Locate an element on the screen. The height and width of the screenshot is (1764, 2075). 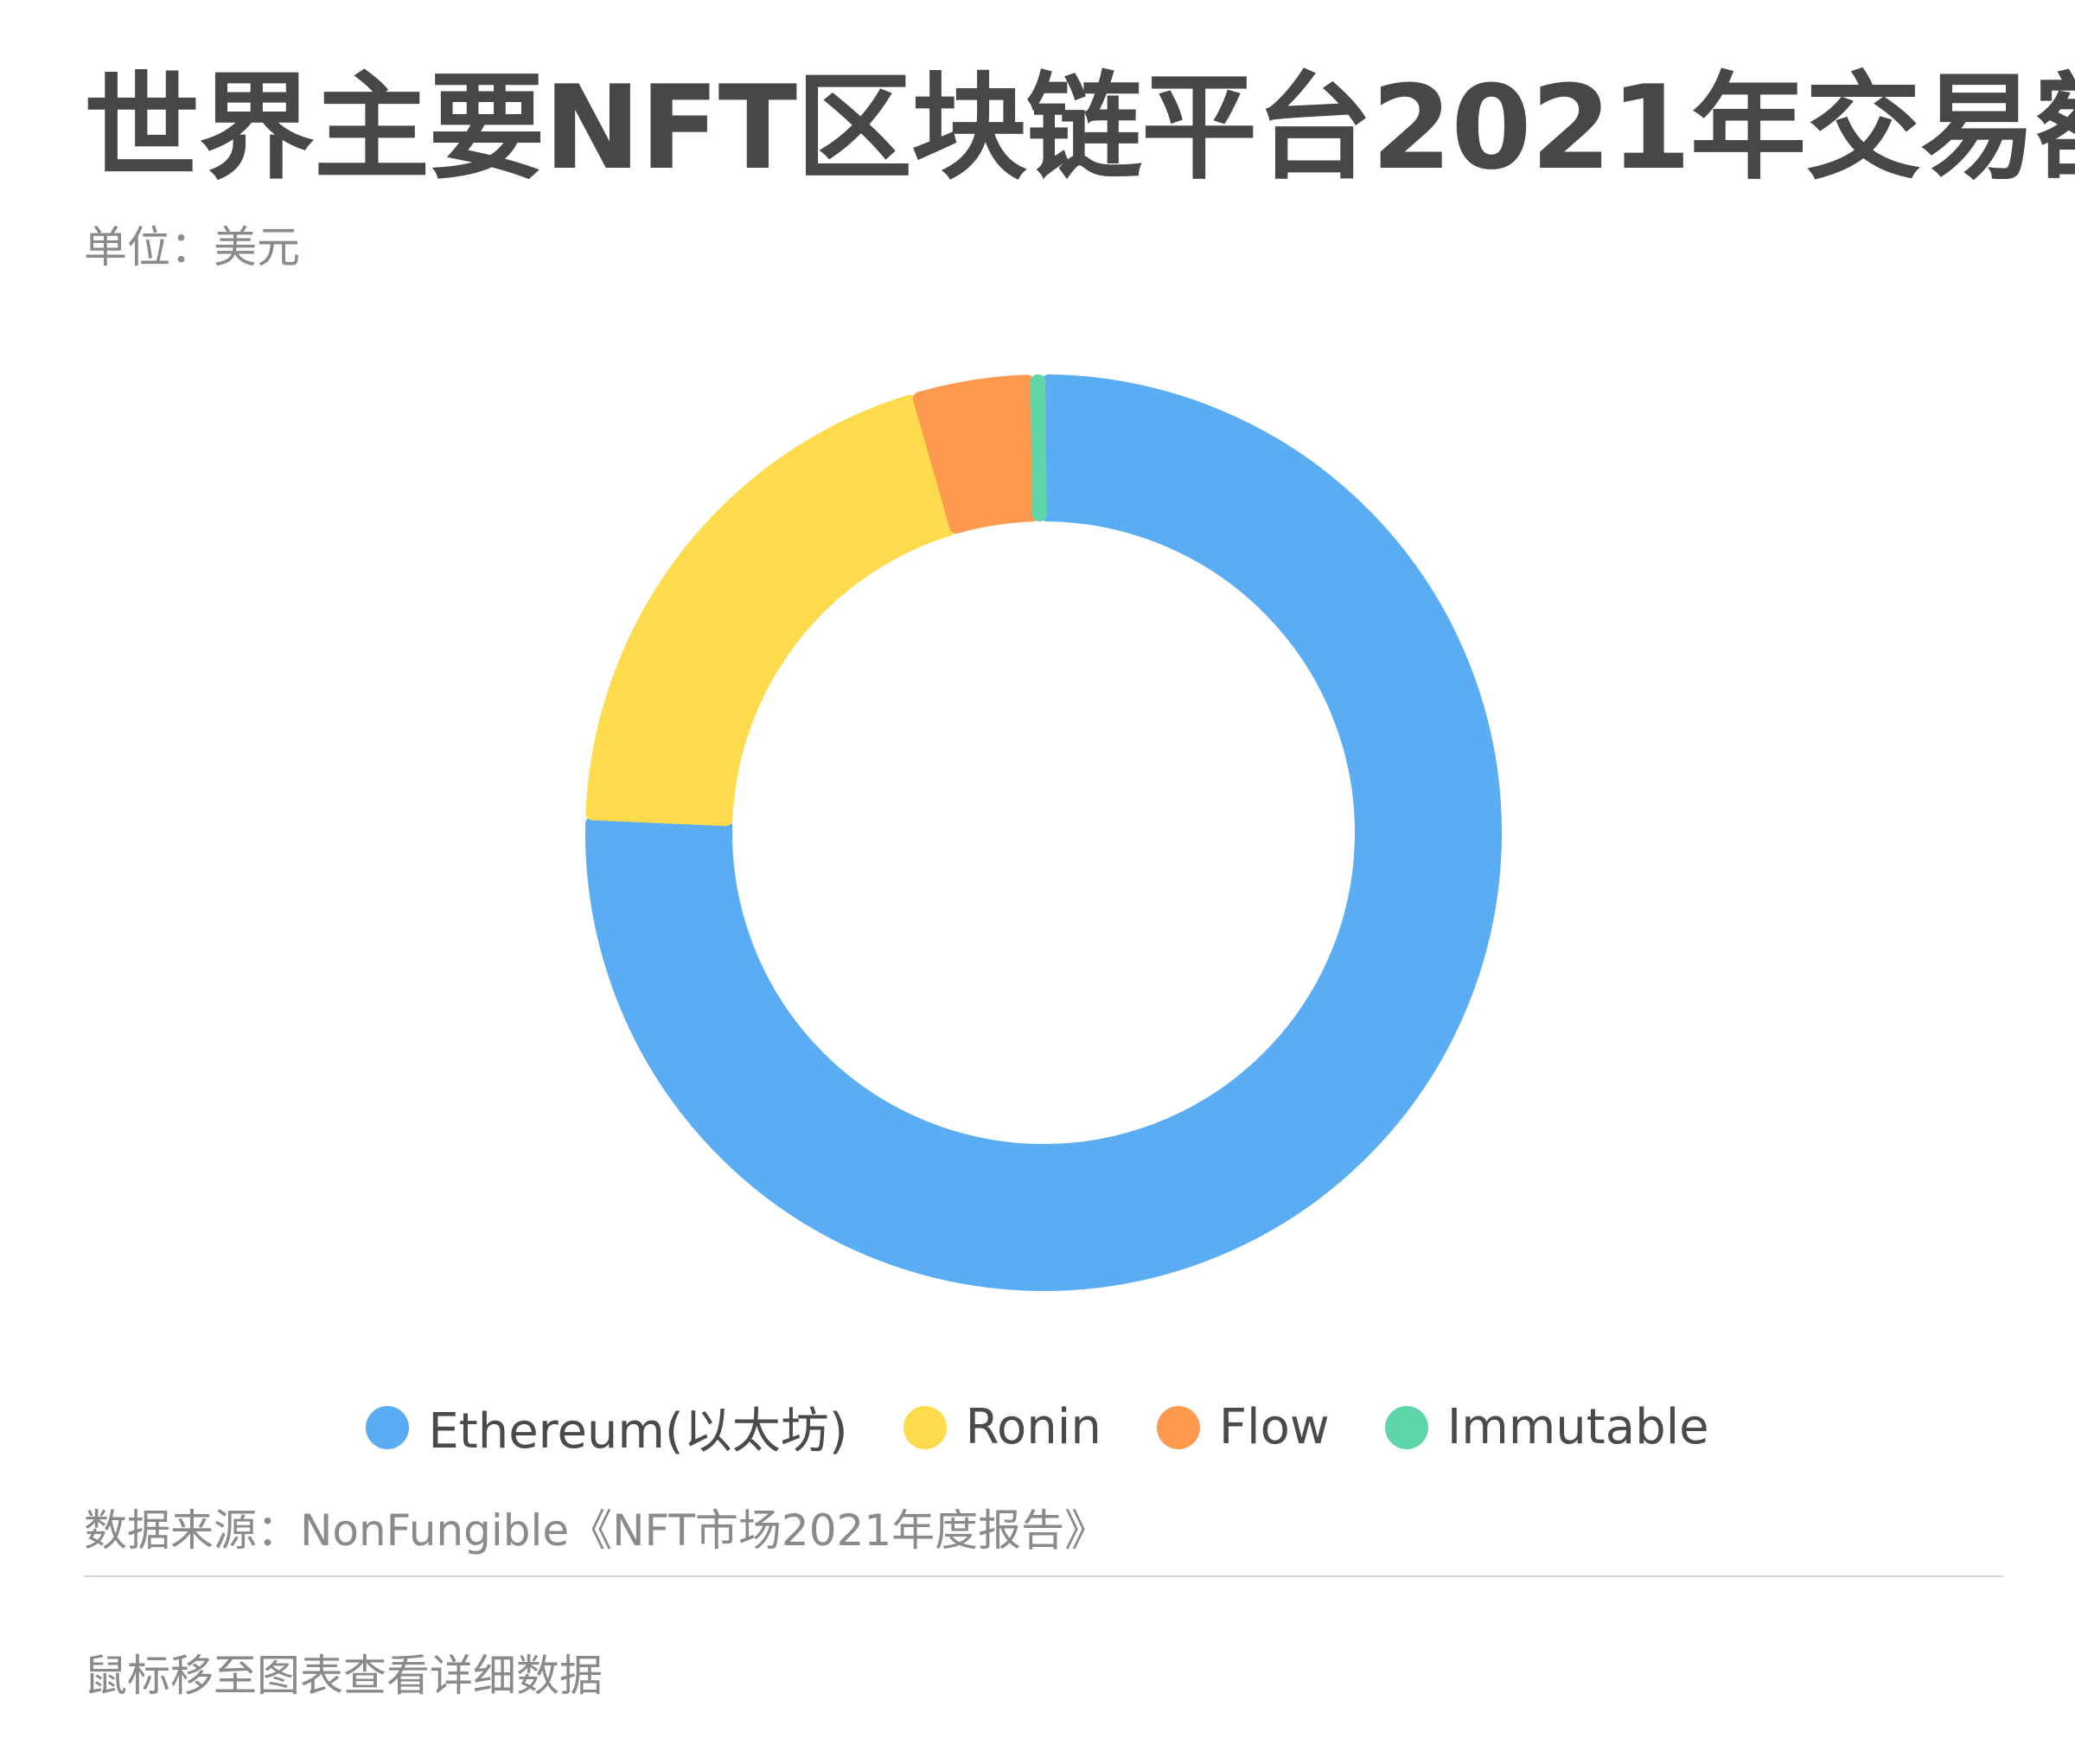
legend-label-flow: Flow is located at coordinates (1274, 1427).